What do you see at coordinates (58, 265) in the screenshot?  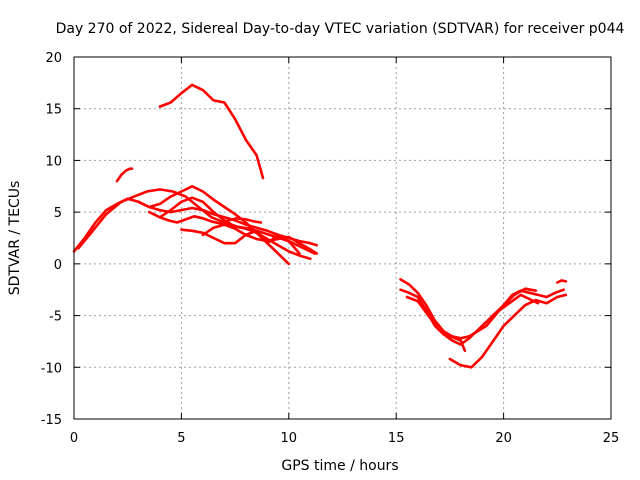 I see `y-tick-label: 0` at bounding box center [58, 265].